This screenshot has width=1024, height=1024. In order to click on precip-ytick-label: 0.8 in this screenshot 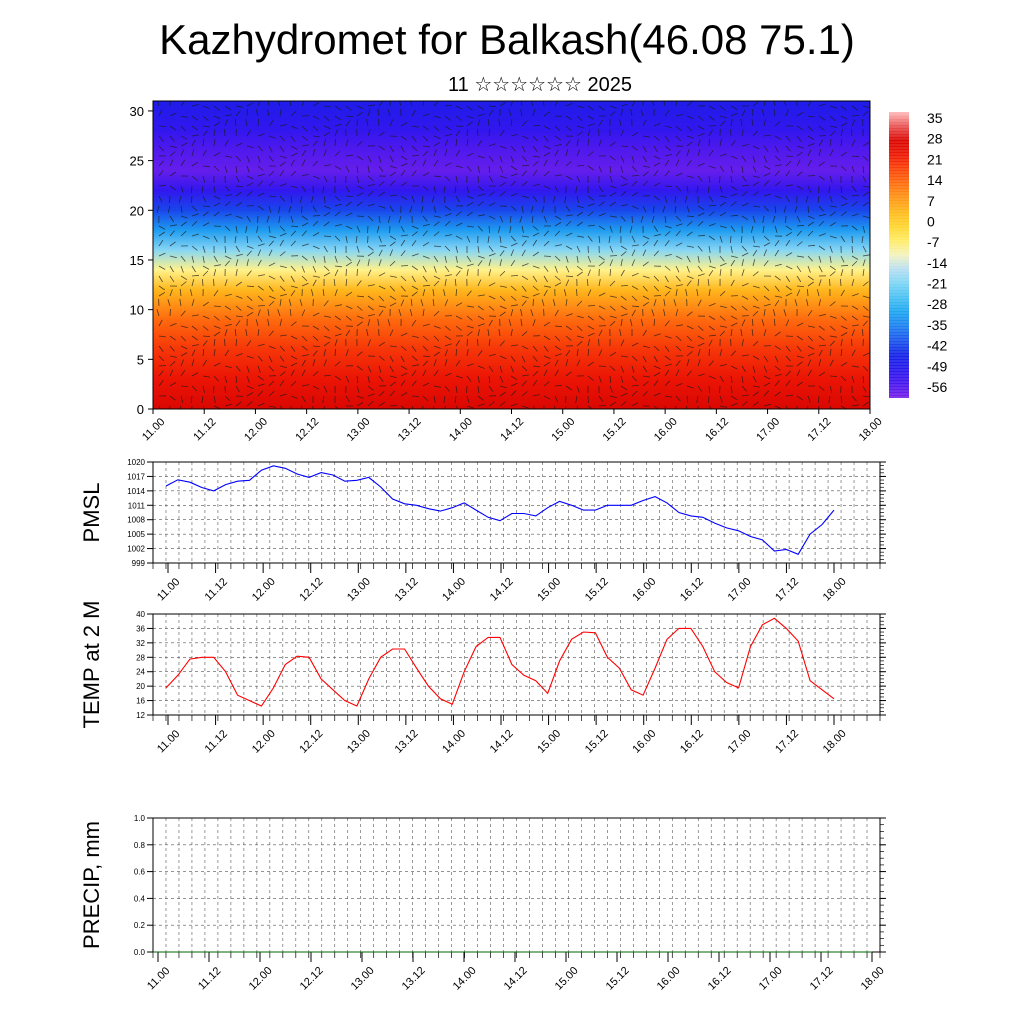, I will do `click(140, 845)`.